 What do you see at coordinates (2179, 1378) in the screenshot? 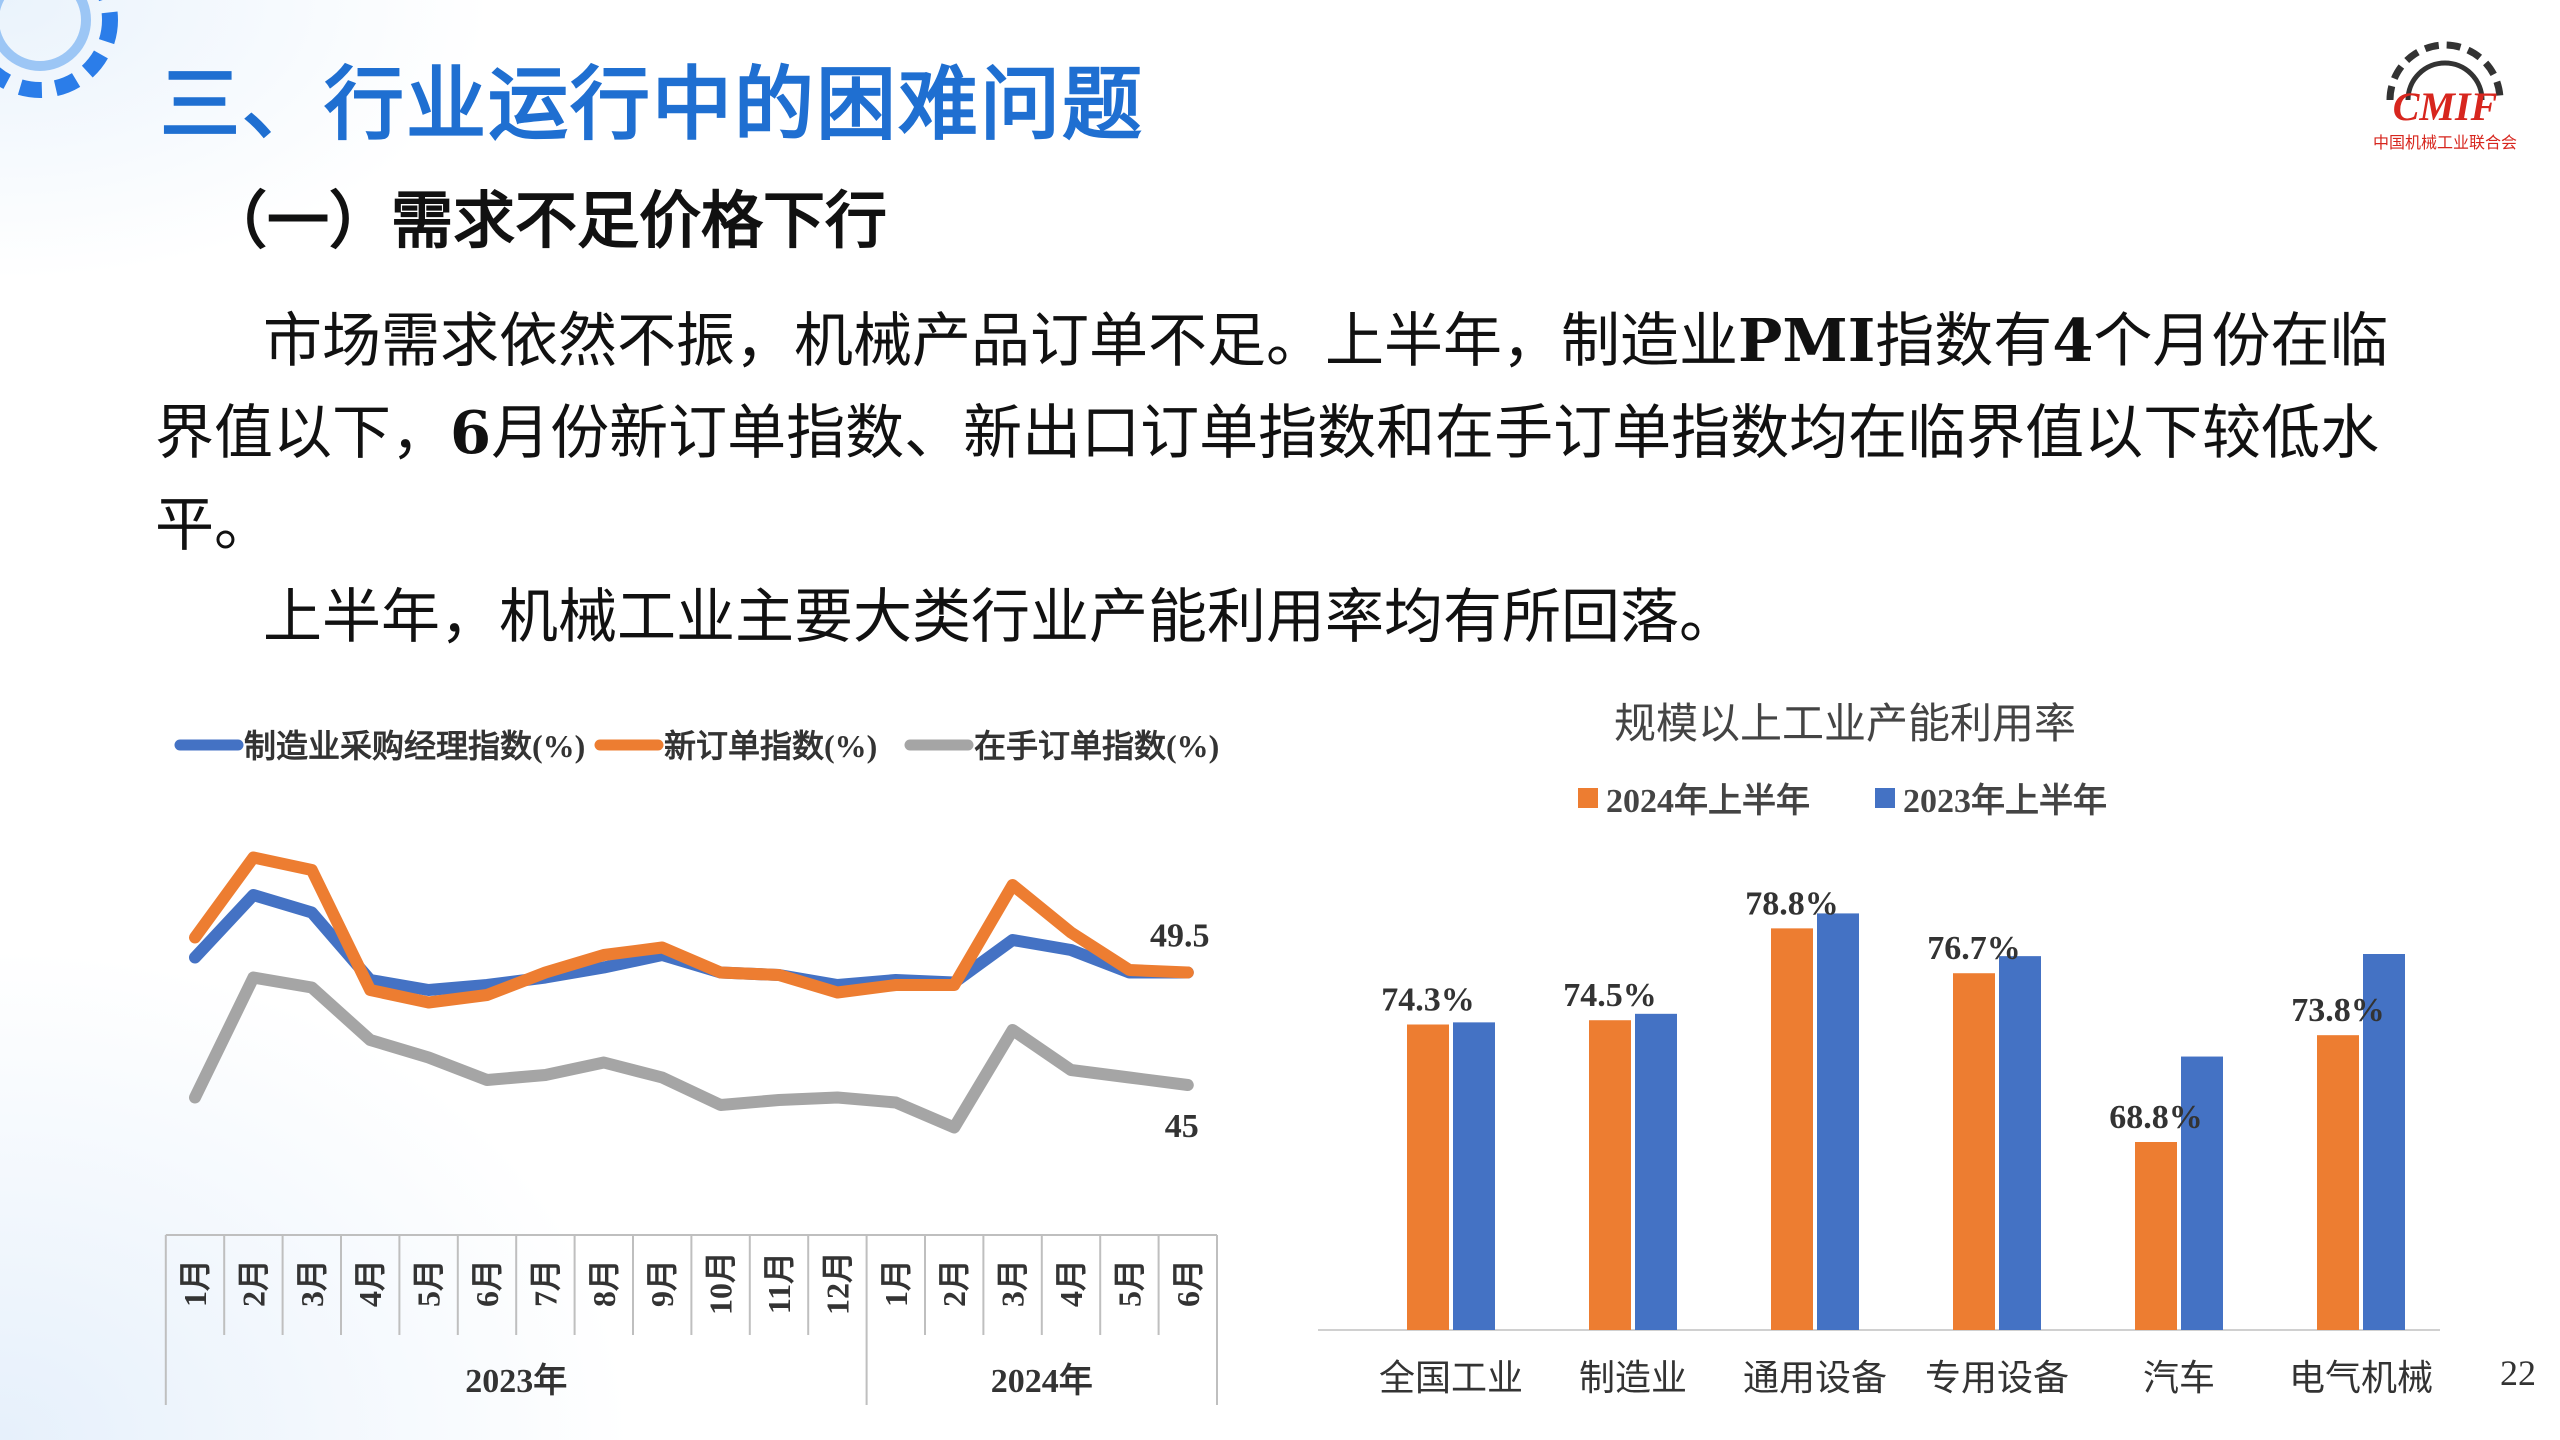
I see `bar-category-label-4: 汽车` at bounding box center [2179, 1378].